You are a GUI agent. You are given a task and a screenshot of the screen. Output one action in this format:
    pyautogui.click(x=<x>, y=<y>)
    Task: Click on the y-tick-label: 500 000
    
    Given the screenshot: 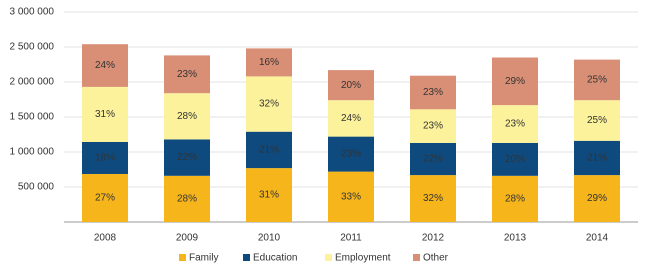 What is the action you would take?
    pyautogui.click(x=36, y=187)
    